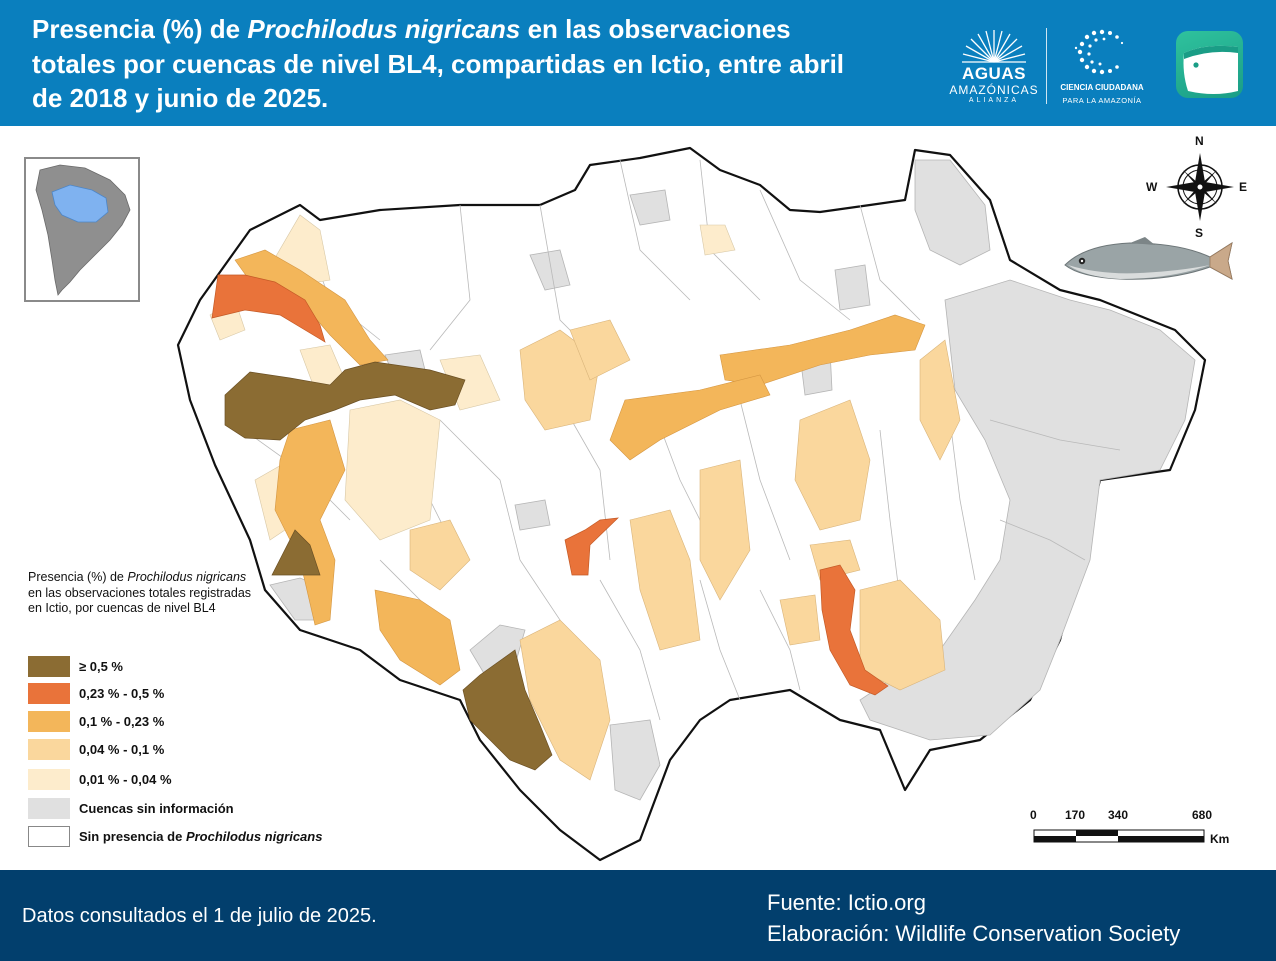 This screenshot has height=961, width=1276. Describe the element at coordinates (1118, 815) in the screenshot. I see `scale-tick-340: 340` at that location.